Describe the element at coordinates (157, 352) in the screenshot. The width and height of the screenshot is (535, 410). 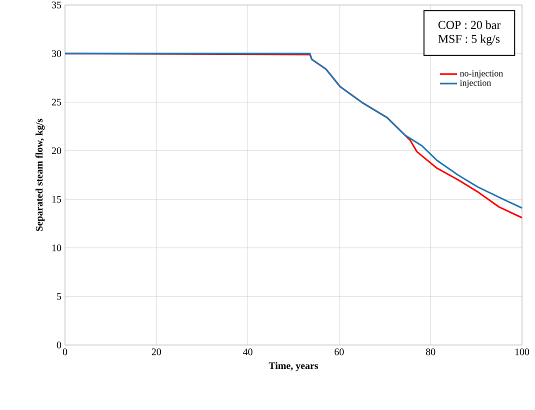
I see `x-tick-label: 20` at that location.